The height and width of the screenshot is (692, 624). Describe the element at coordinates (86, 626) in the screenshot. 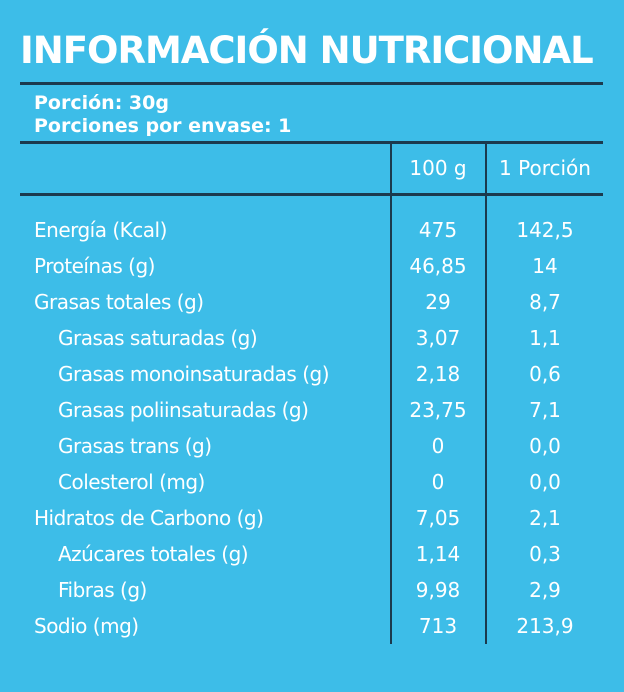

I see `nutrient-label: Sodio (mg)` at that location.